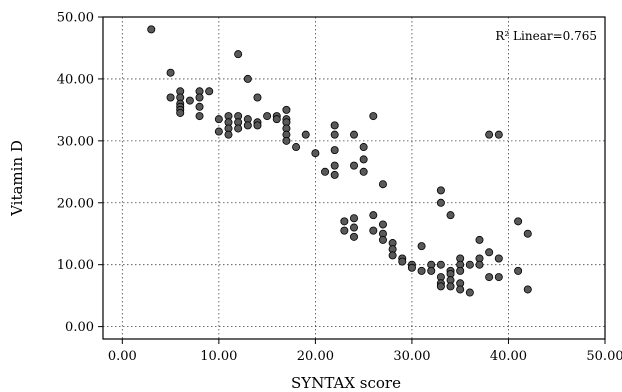  I want to click on x-tick-label: 30.00, so click(411, 356).